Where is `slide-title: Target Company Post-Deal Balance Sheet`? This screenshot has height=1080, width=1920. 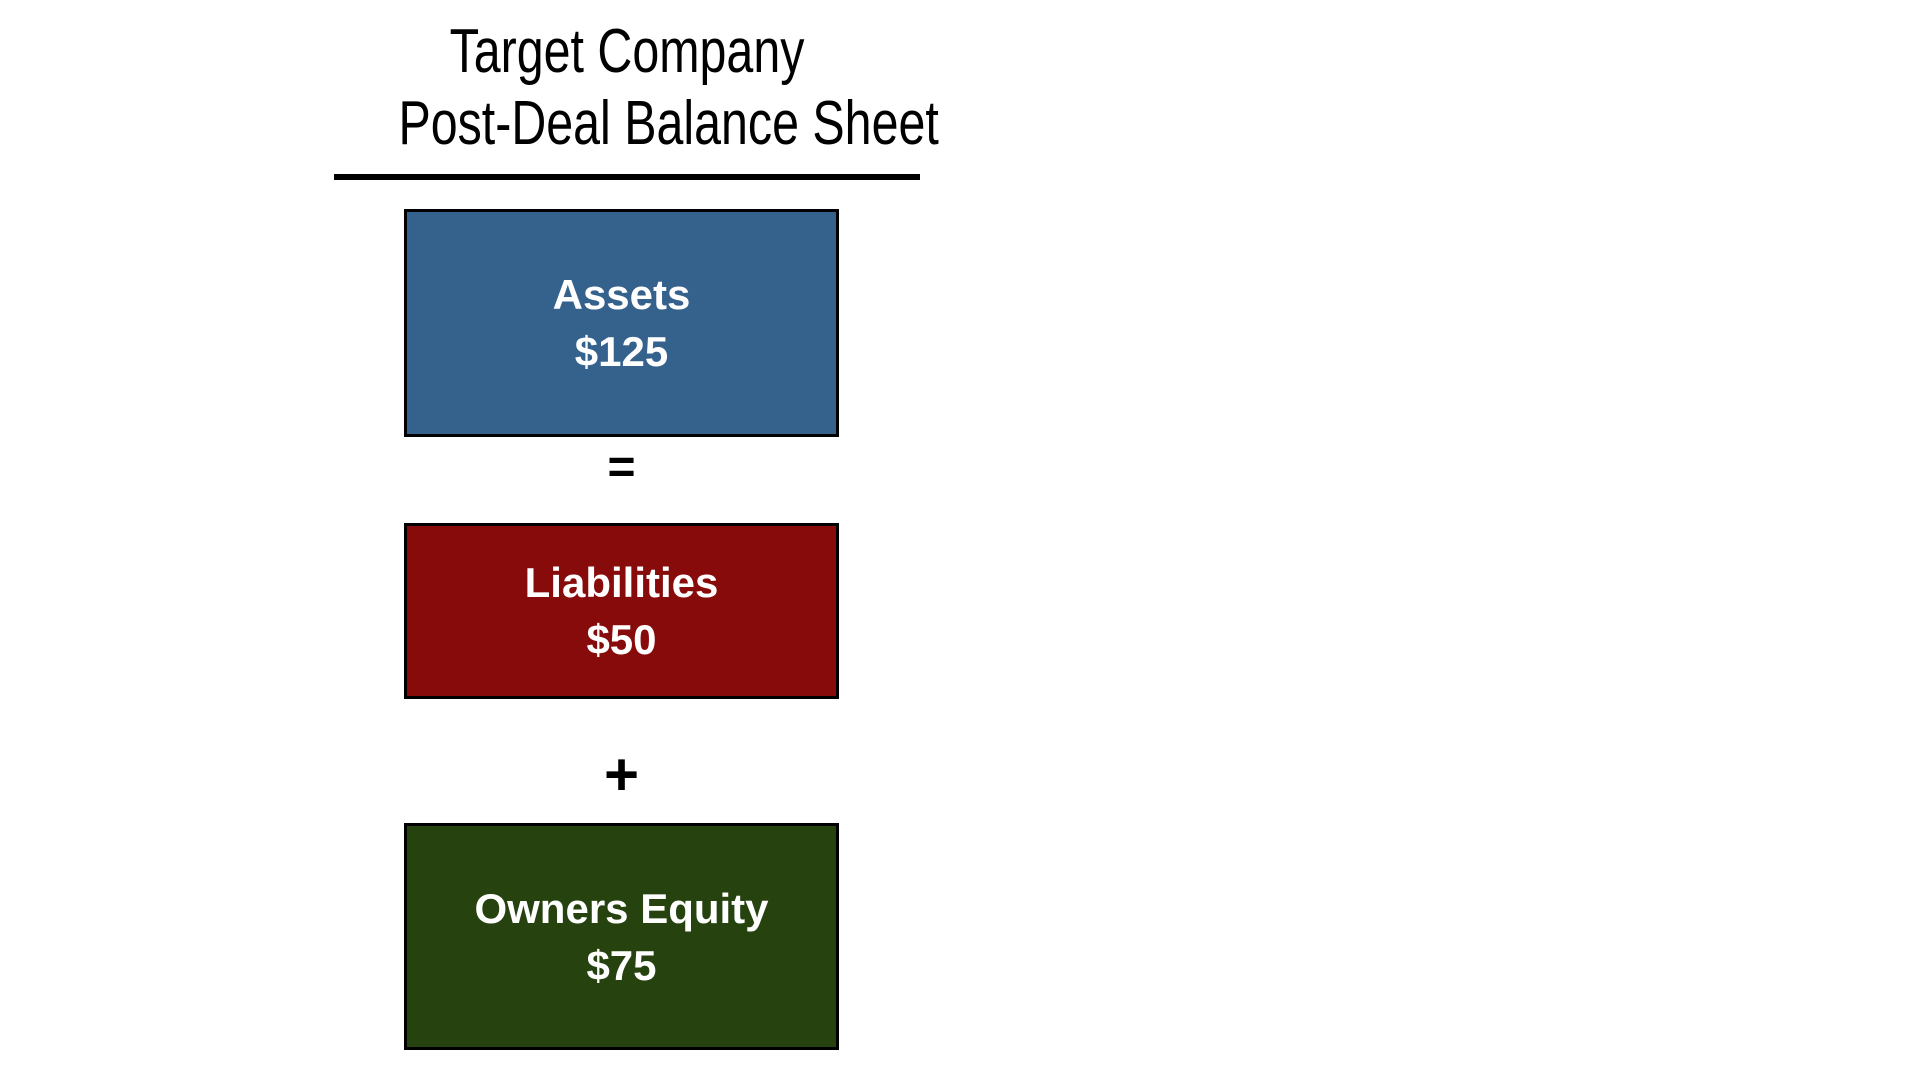
slide-title: Target Company Post-Deal Balance Sheet is located at coordinates (636, 98).